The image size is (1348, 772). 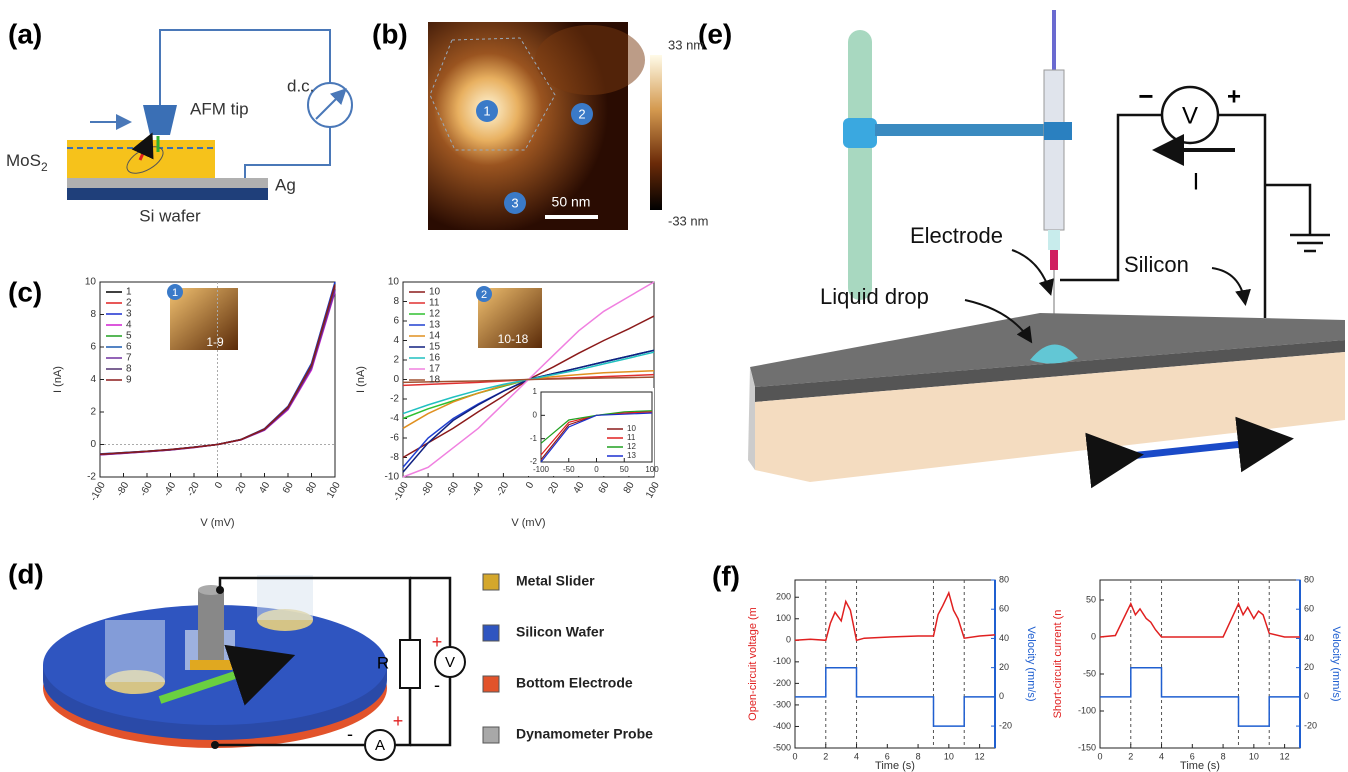 I want to click on legend-label: 14, so click(x=435, y=336).